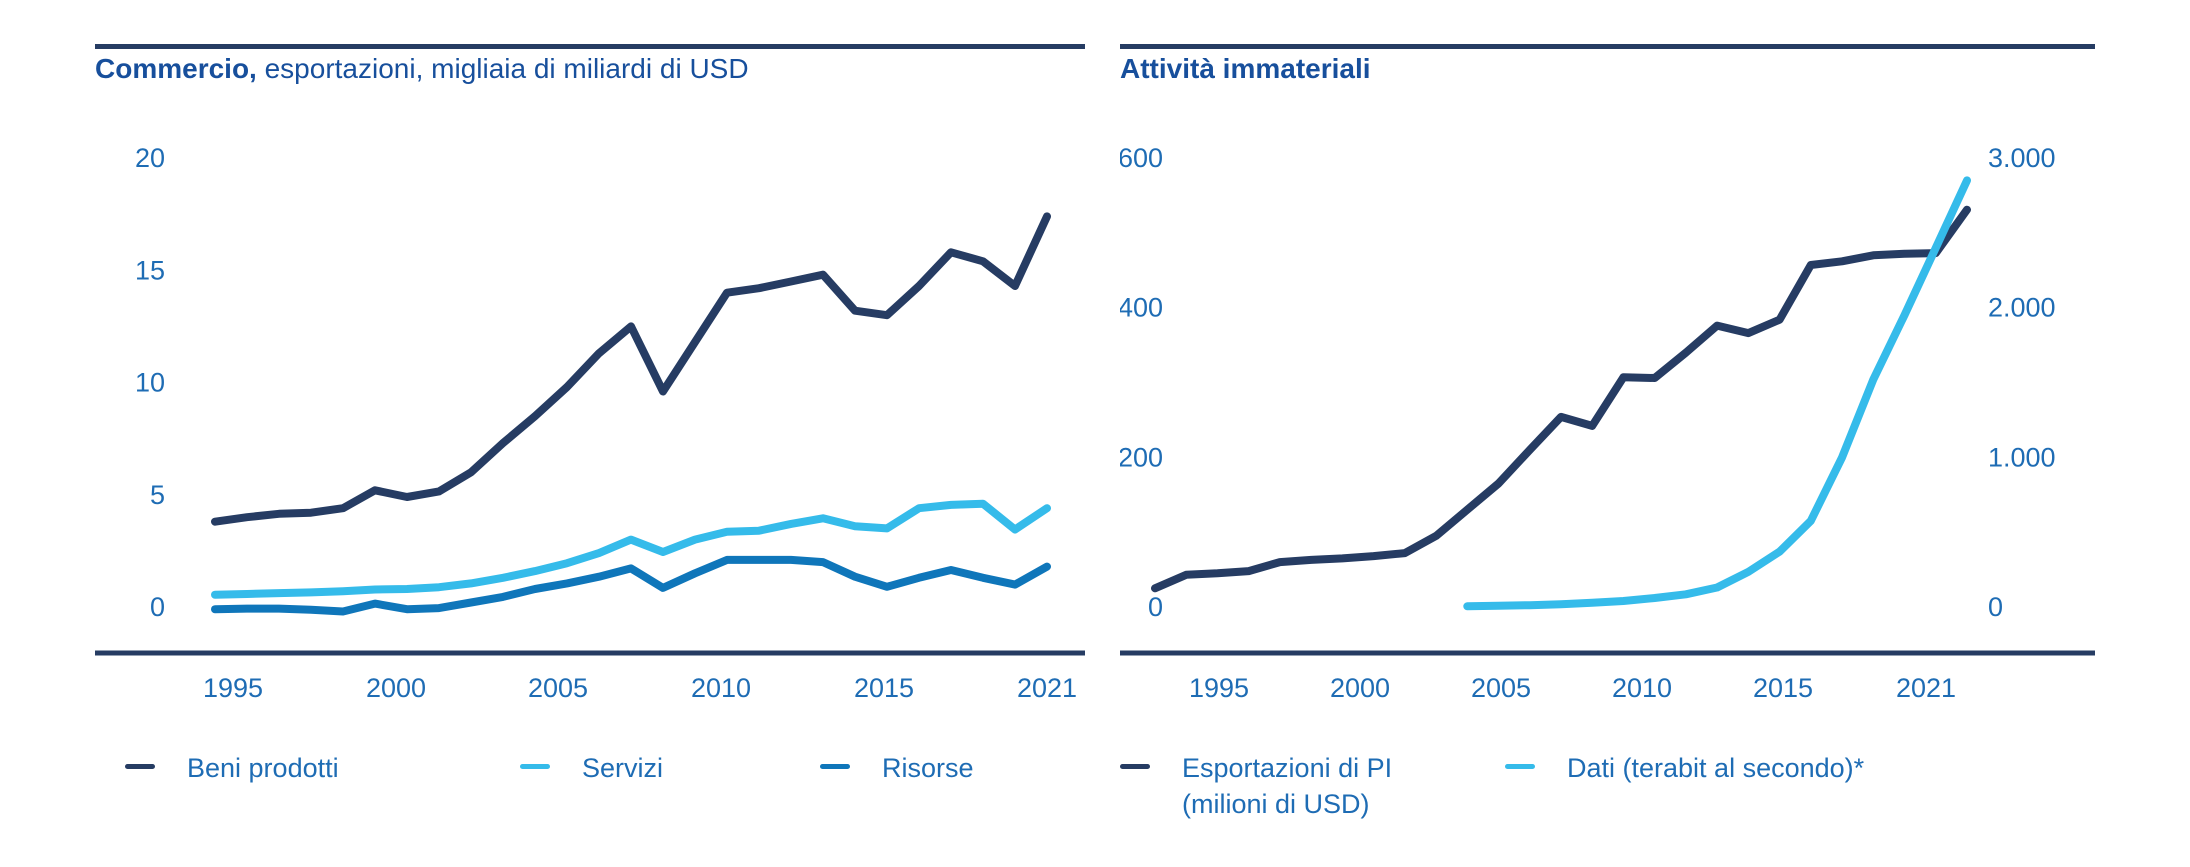 The height and width of the screenshot is (867, 2190). Describe the element at coordinates (1287, 786) in the screenshot. I see `legend-label-esportazioni-pi: Esportazioni di PI (milioni di USD)` at that location.